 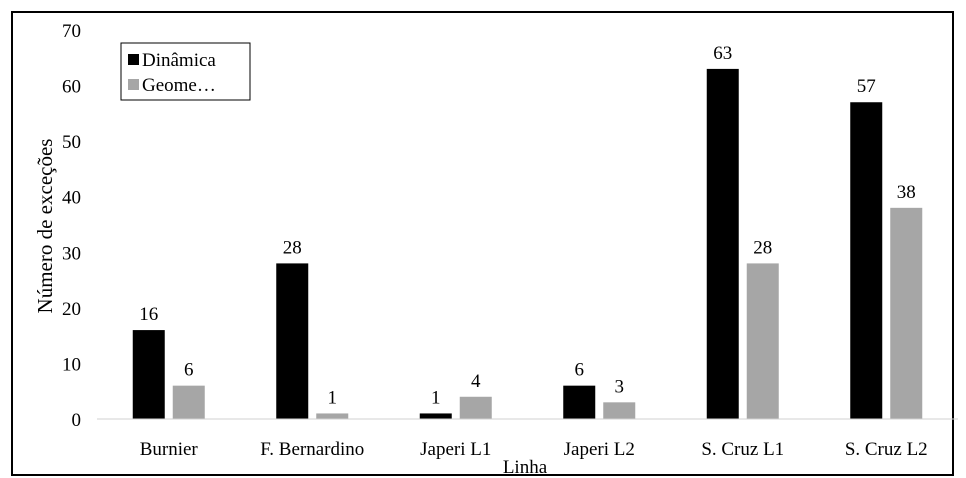 What do you see at coordinates (886, 449) in the screenshot?
I see `x-tick-label: S. Cruz L2` at bounding box center [886, 449].